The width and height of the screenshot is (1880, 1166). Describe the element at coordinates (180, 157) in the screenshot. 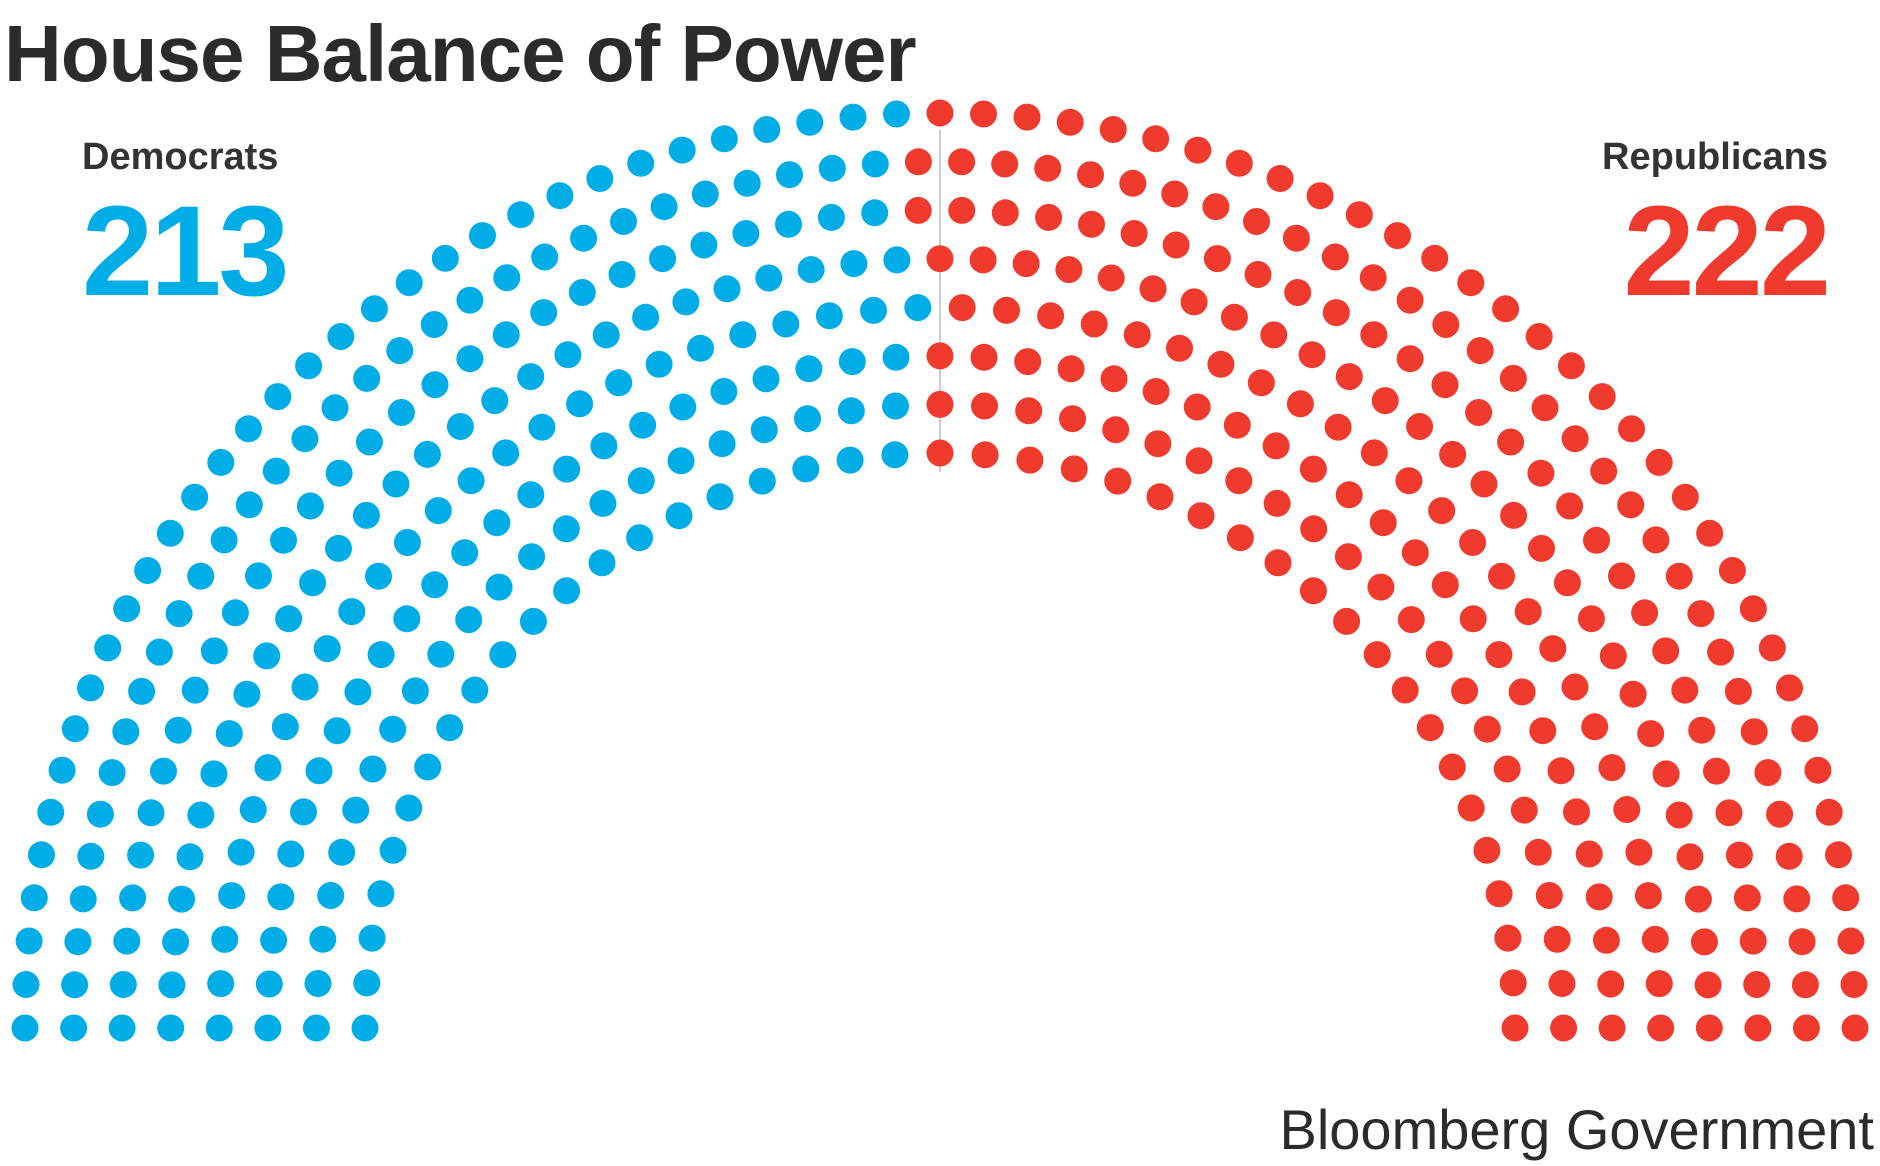

I see `democrats-label: Democrats` at that location.